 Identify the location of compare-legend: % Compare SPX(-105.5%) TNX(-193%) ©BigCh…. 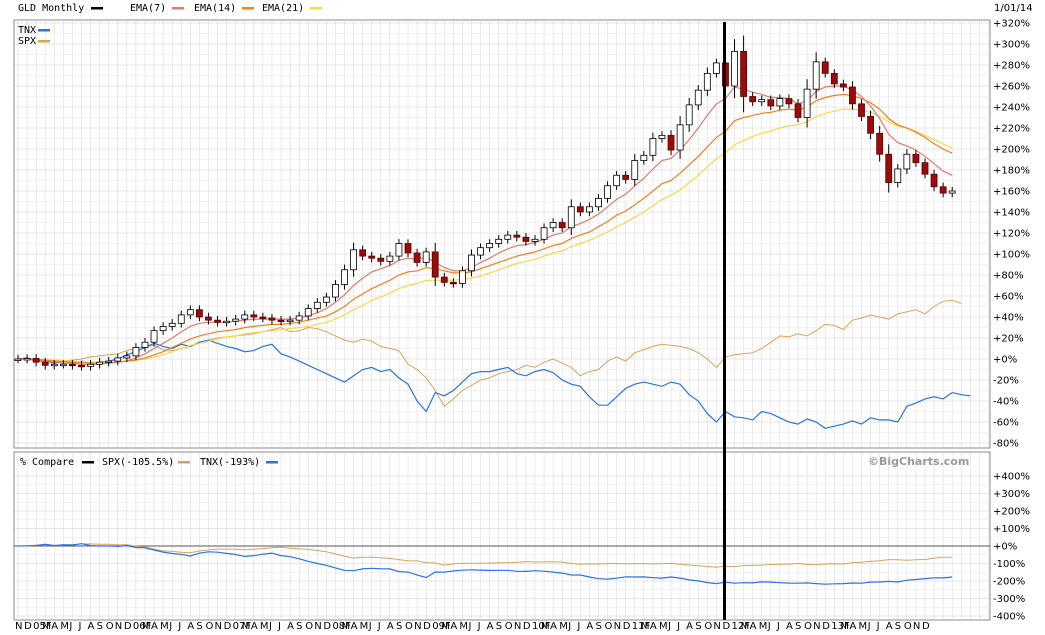
(494, 461).